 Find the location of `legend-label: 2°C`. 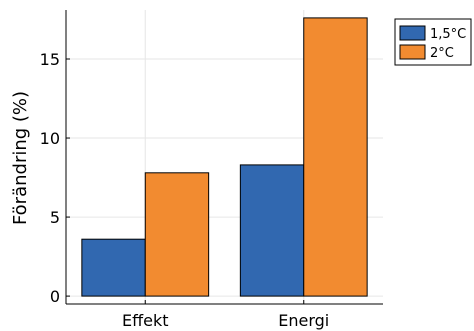

legend-label: 2°C is located at coordinates (442, 53).